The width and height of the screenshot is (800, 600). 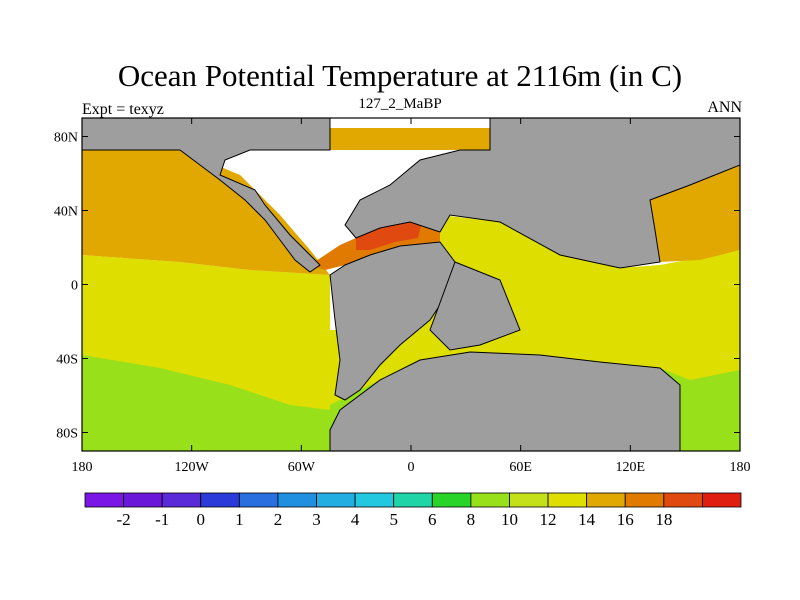 What do you see at coordinates (631, 467) in the screenshot?
I see `lon-tick-label: 120E` at bounding box center [631, 467].